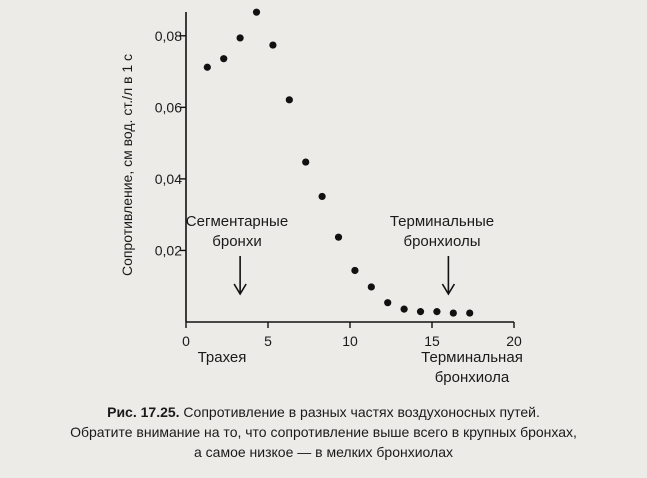 The image size is (647, 478). Describe the element at coordinates (514, 341) in the screenshot. I see `x-tick-label: 20` at that location.